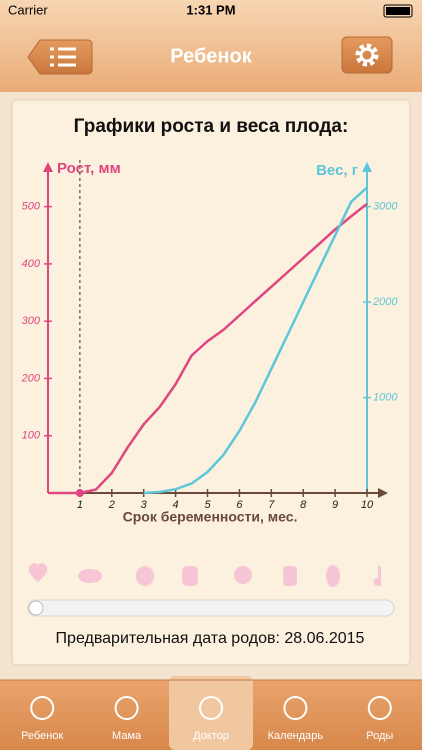 The width and height of the screenshot is (422, 750). What do you see at coordinates (31, 436) in the screenshot?
I see `y-tick-label: 100` at bounding box center [31, 436].